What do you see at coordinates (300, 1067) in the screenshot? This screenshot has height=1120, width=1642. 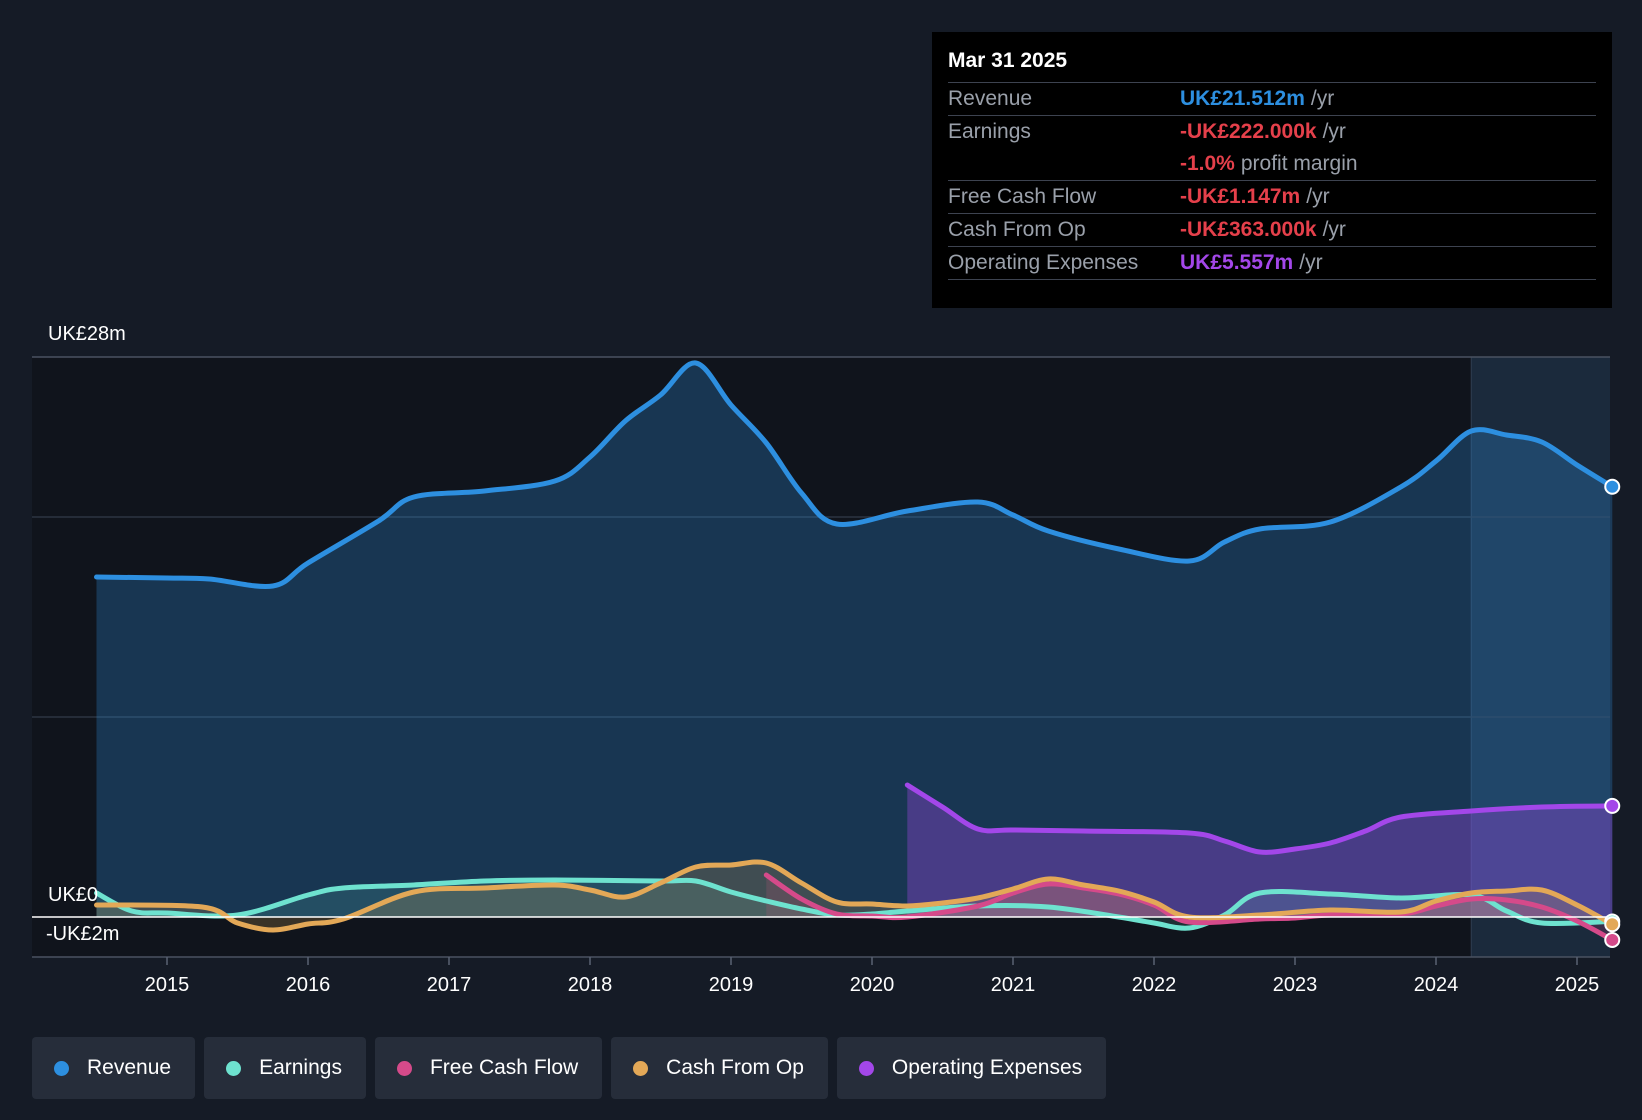 I see `legend-label: Earnings` at bounding box center [300, 1067].